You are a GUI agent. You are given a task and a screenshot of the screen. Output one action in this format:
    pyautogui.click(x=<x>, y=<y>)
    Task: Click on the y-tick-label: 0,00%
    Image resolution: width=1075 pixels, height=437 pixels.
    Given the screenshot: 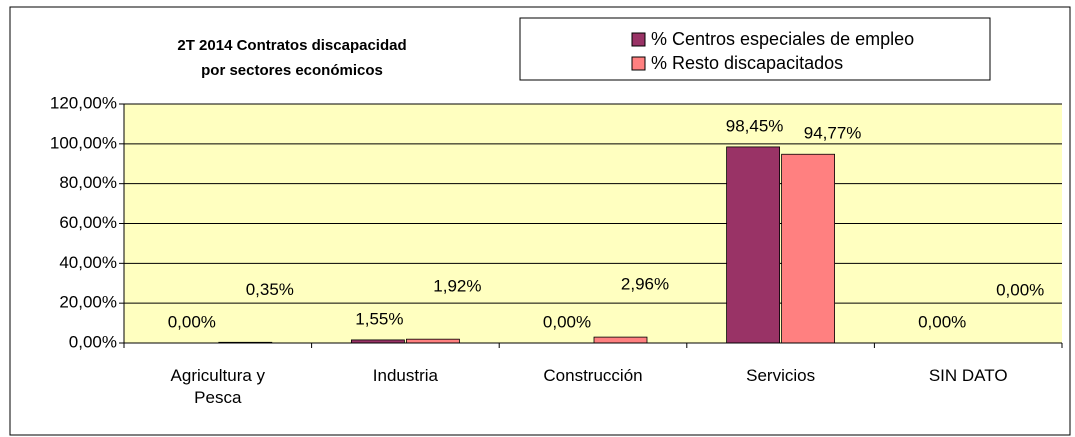 What is the action you would take?
    pyautogui.click(x=93, y=341)
    